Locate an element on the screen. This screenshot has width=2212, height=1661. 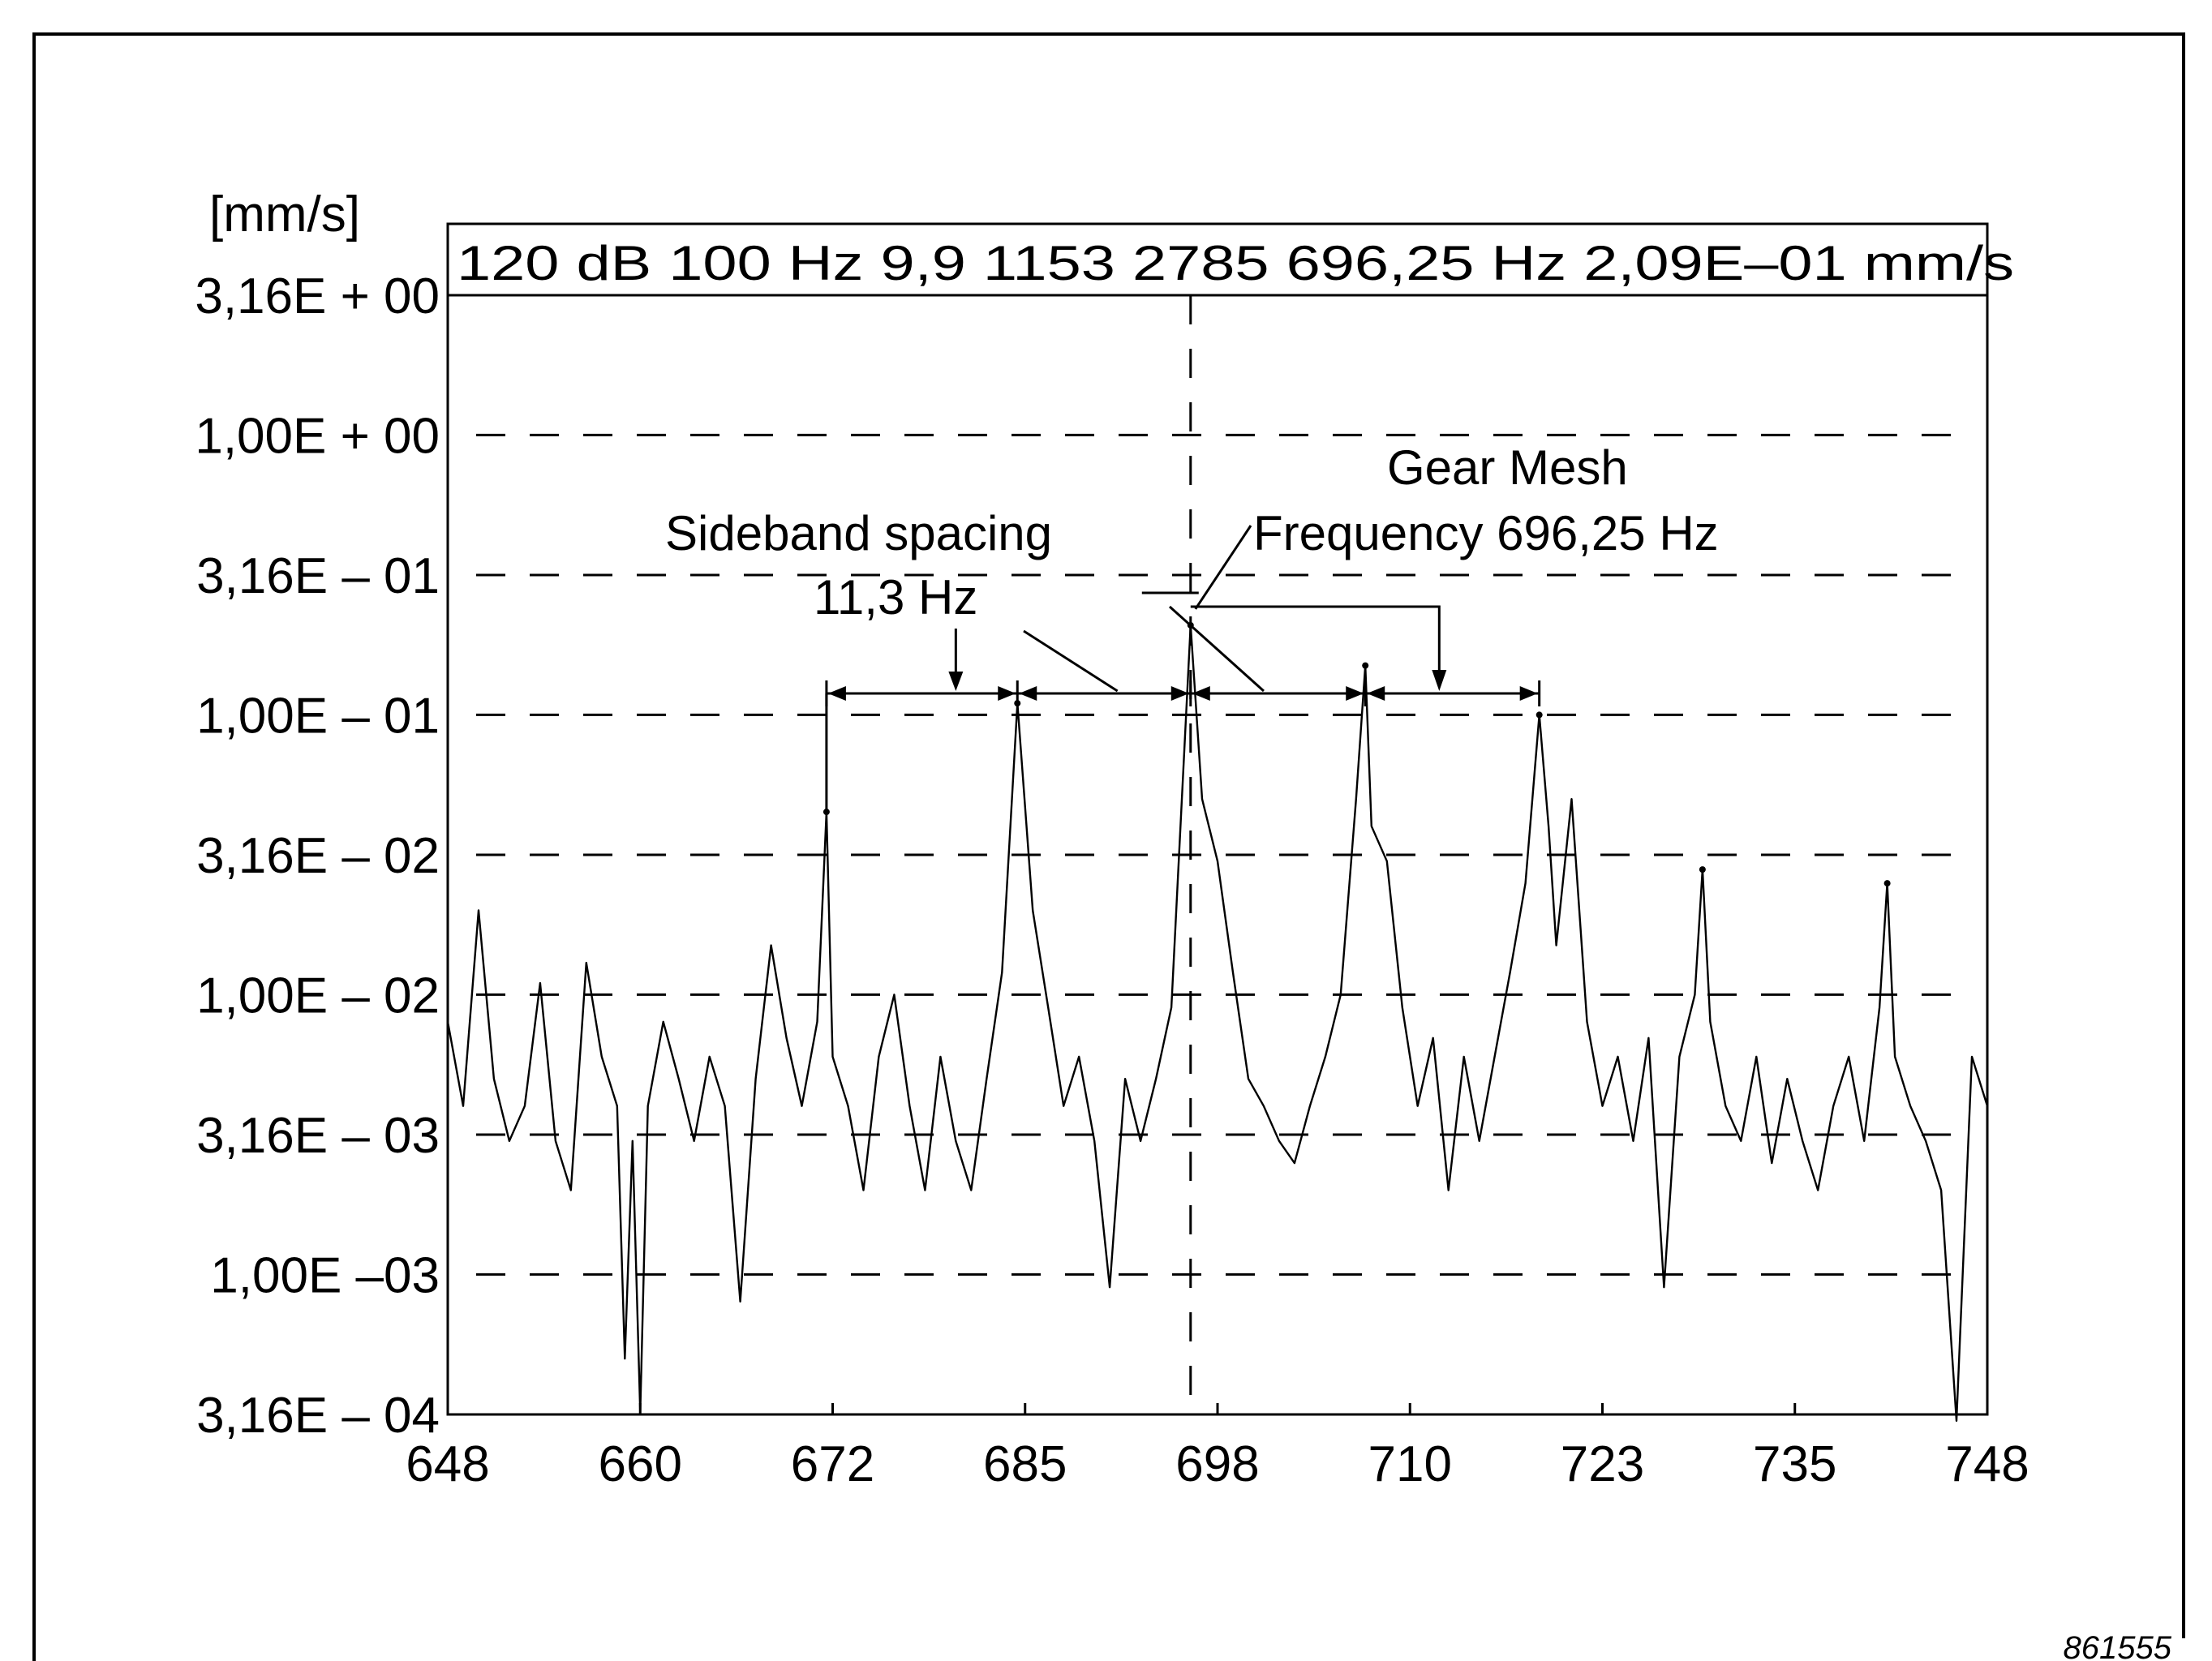
x-tick-label: 748 is located at coordinates (1987, 1464).